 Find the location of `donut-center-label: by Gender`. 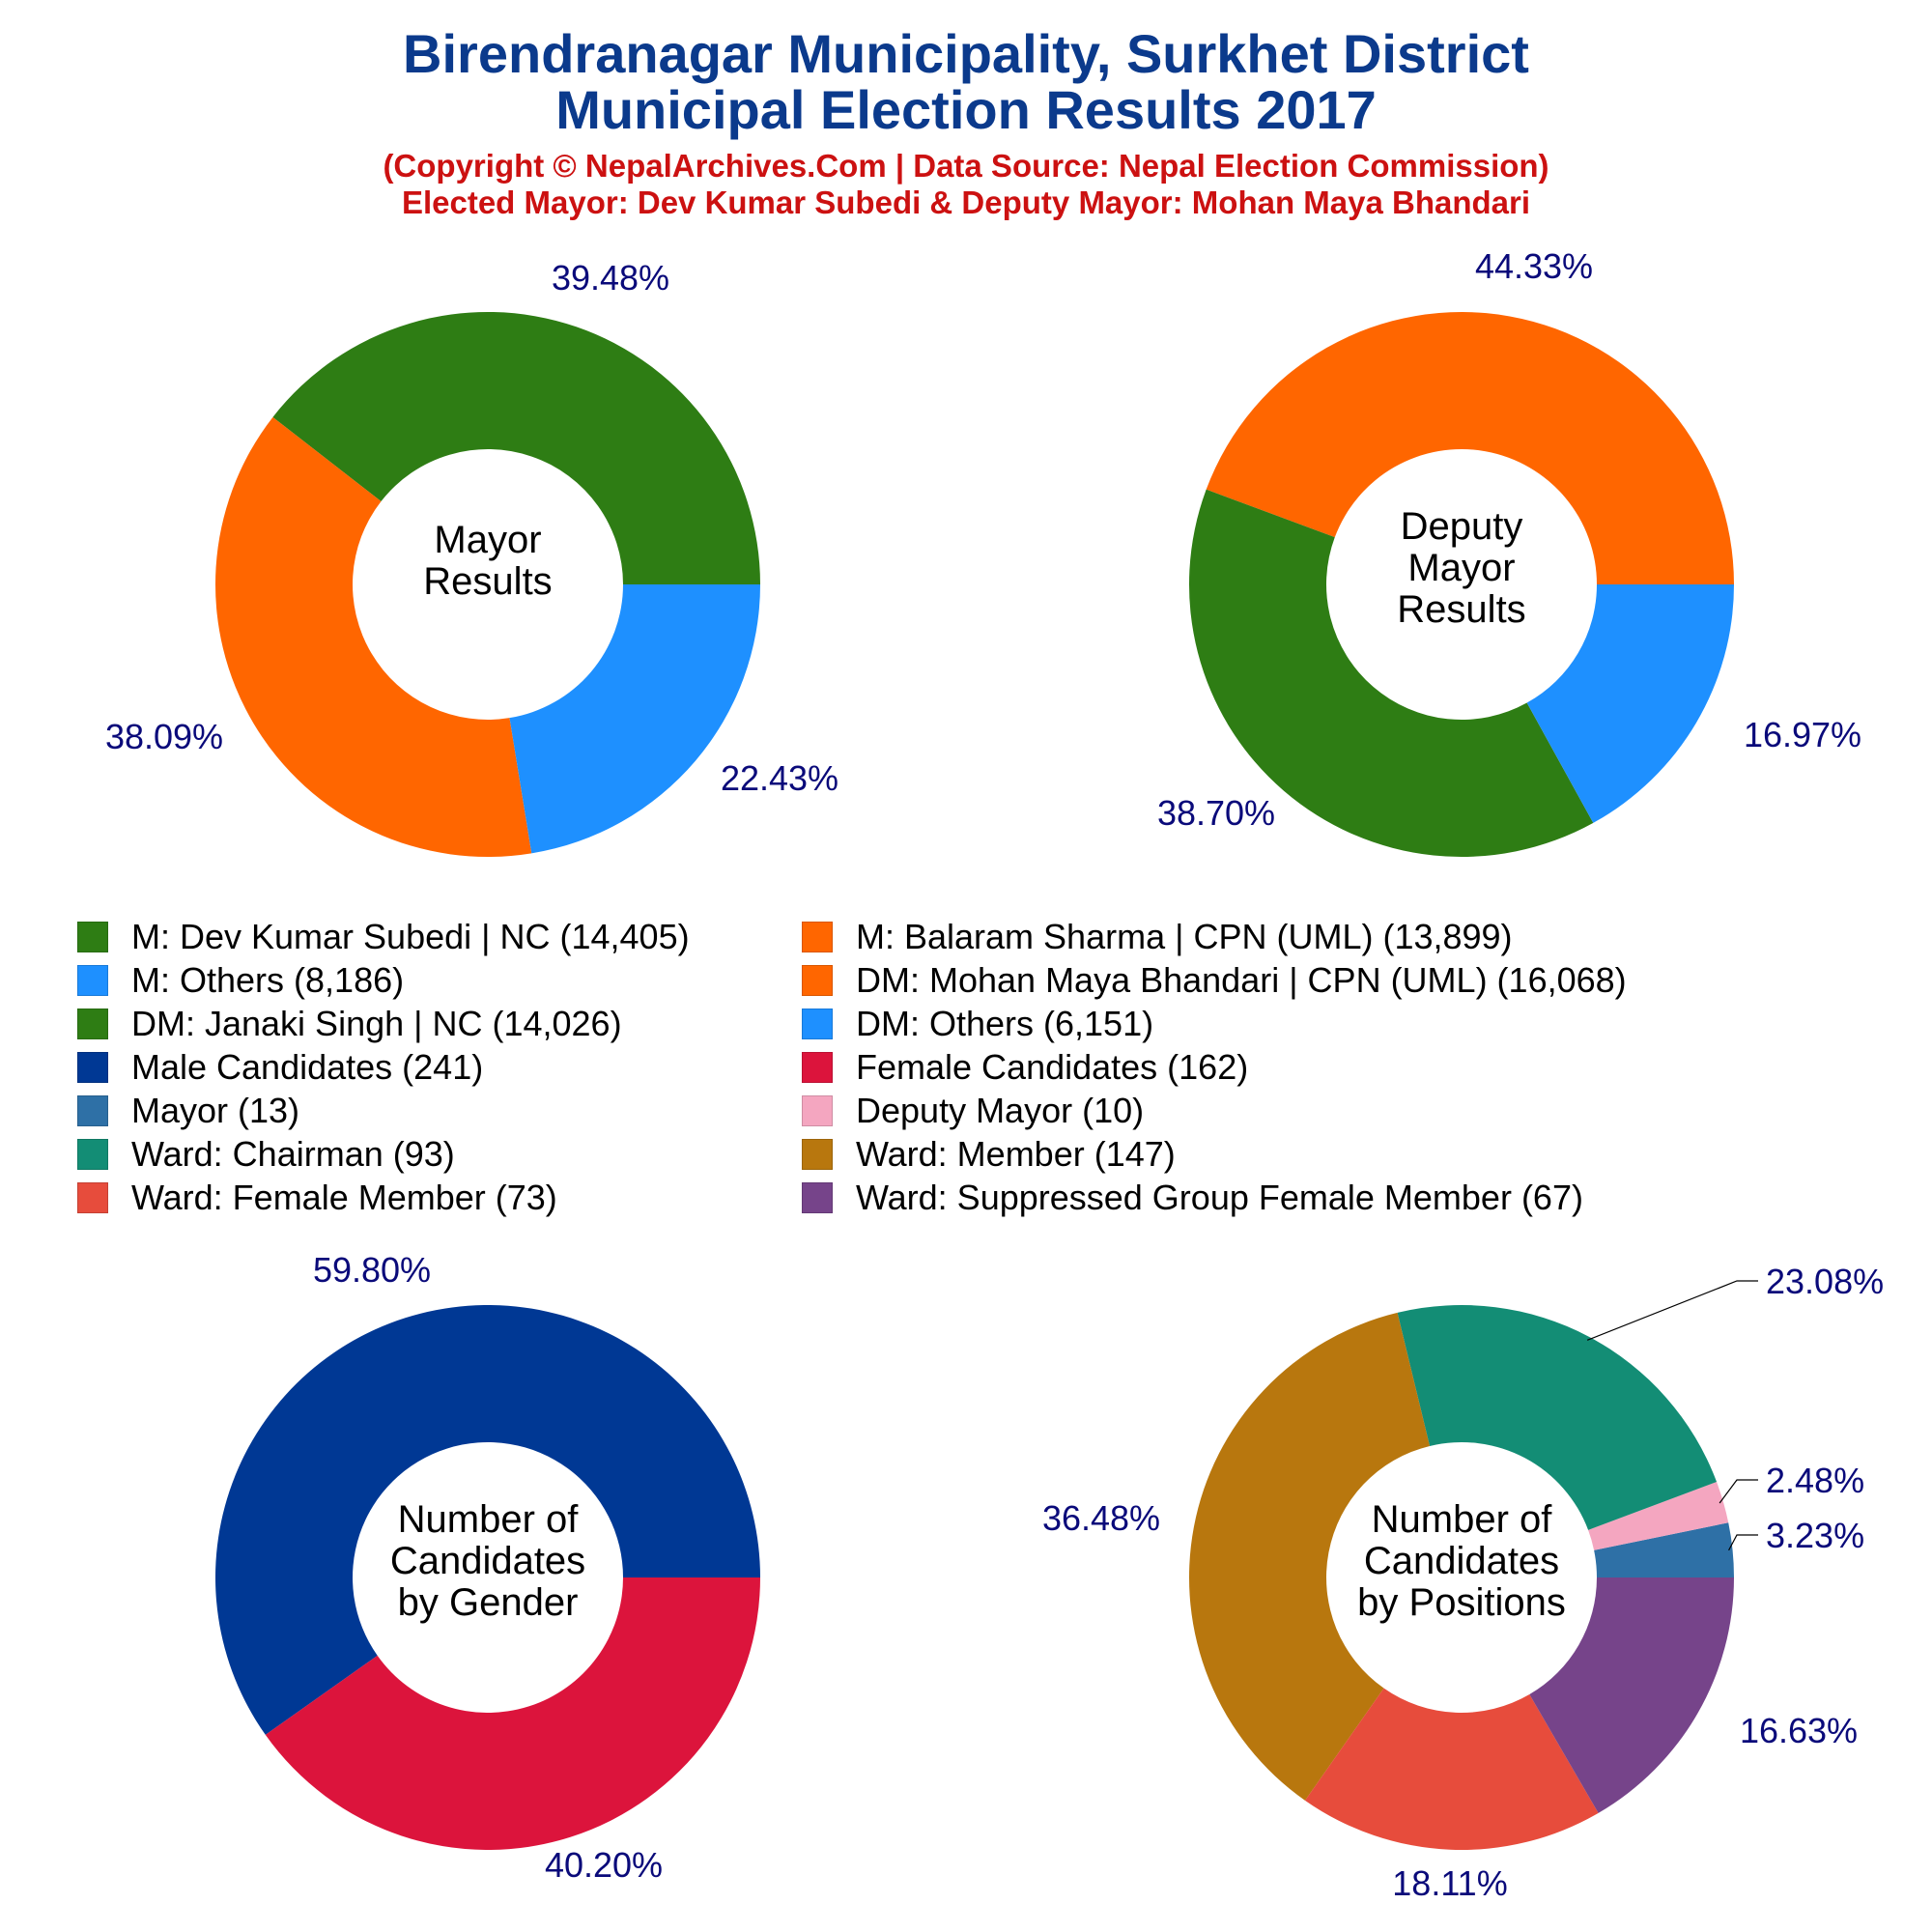

donut-center-label: by Gender is located at coordinates (488, 1602).